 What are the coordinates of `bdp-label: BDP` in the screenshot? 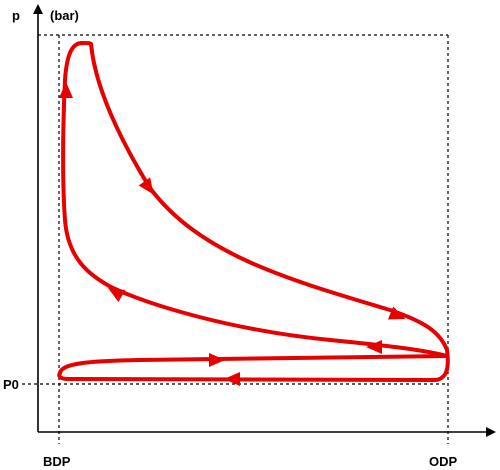 It's located at (57, 461).